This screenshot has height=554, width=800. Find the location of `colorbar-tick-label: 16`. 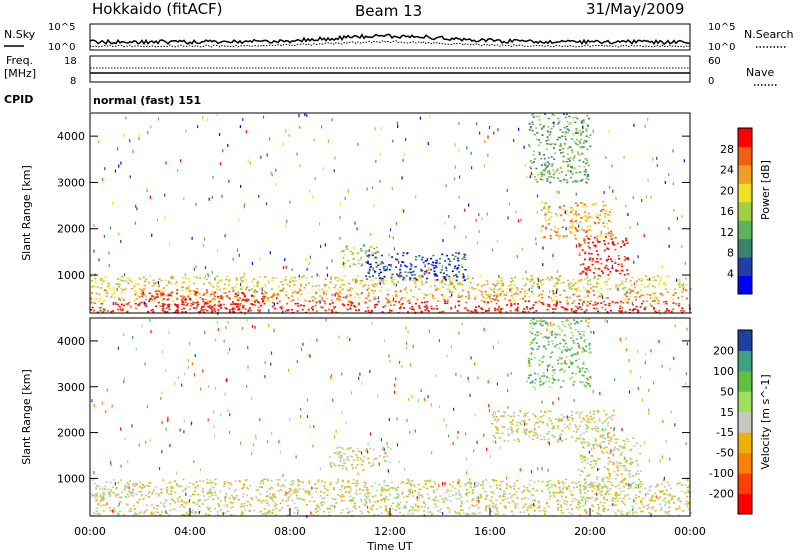

colorbar-tick-label: 16 is located at coordinates (727, 211).